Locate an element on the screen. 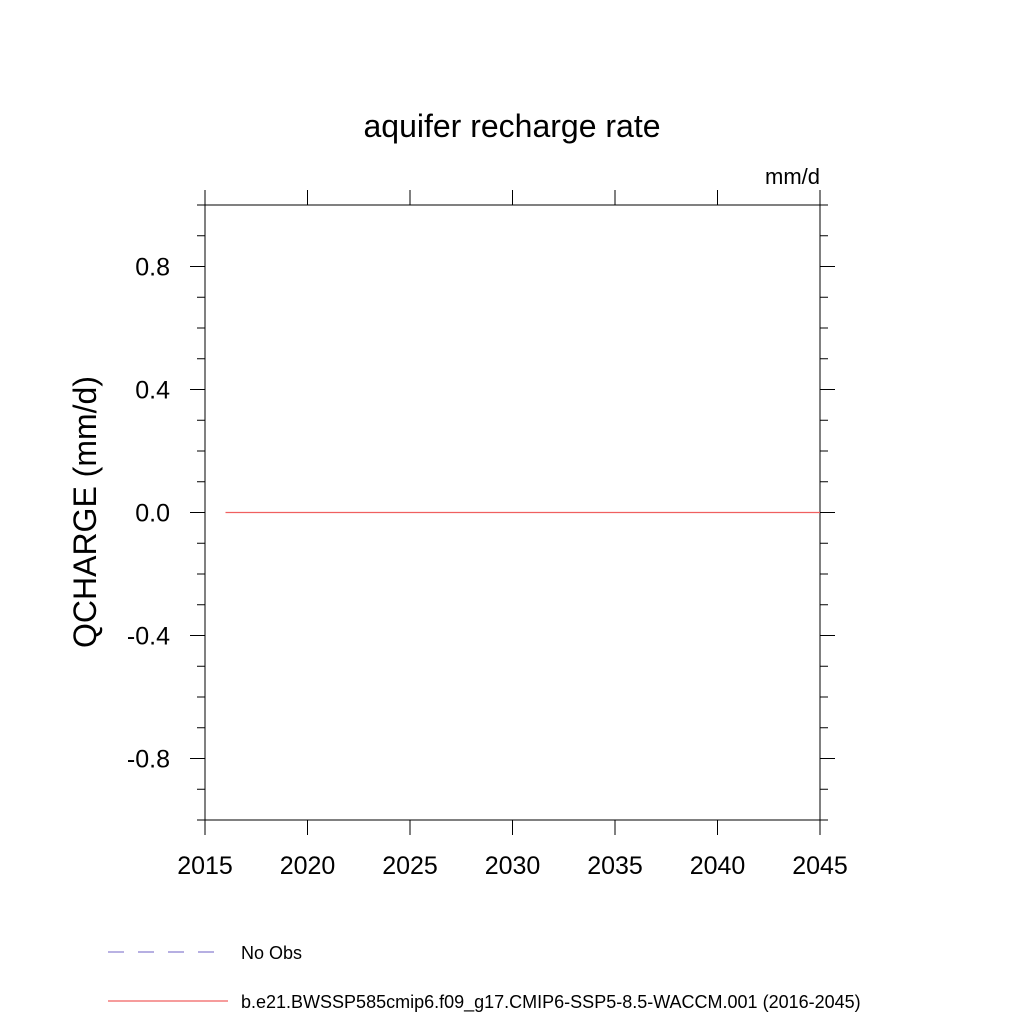  x-tick-label: 2020 is located at coordinates (308, 866).